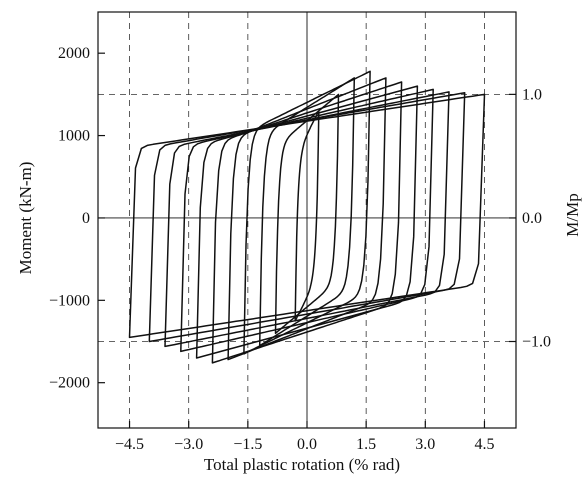 The image size is (582, 478). What do you see at coordinates (484, 444) in the screenshot?
I see `x-tick-label-6: 4.5` at bounding box center [484, 444].